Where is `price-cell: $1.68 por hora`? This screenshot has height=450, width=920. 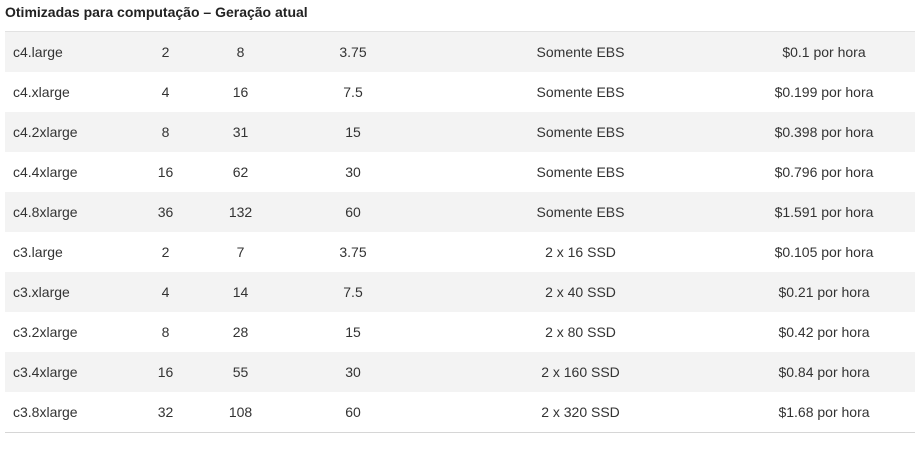 price-cell: $1.68 por hora is located at coordinates (824, 412).